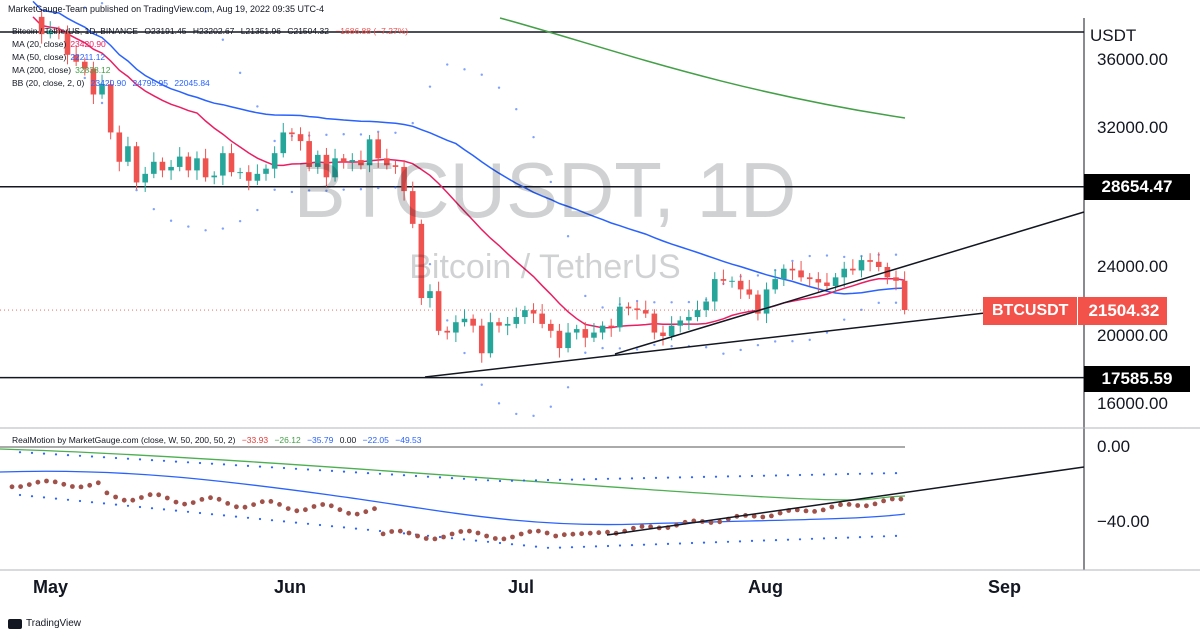  What do you see at coordinates (59, 57) in the screenshot?
I see `legend-ma50: MA (50, close) 22211.12` at bounding box center [59, 57].